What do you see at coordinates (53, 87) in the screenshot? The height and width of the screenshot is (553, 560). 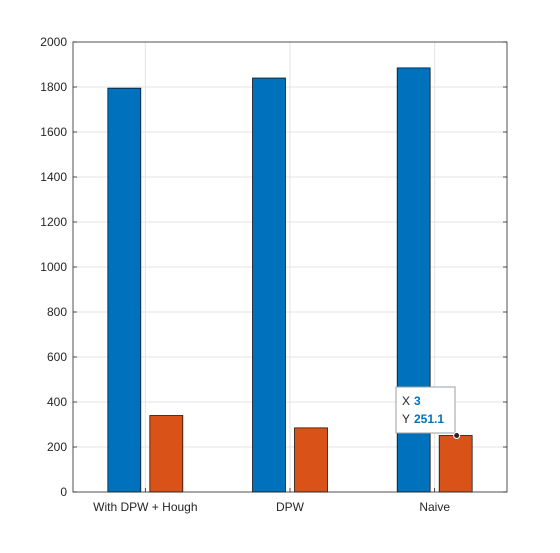 I see `y-tick-label: 1800` at bounding box center [53, 87].